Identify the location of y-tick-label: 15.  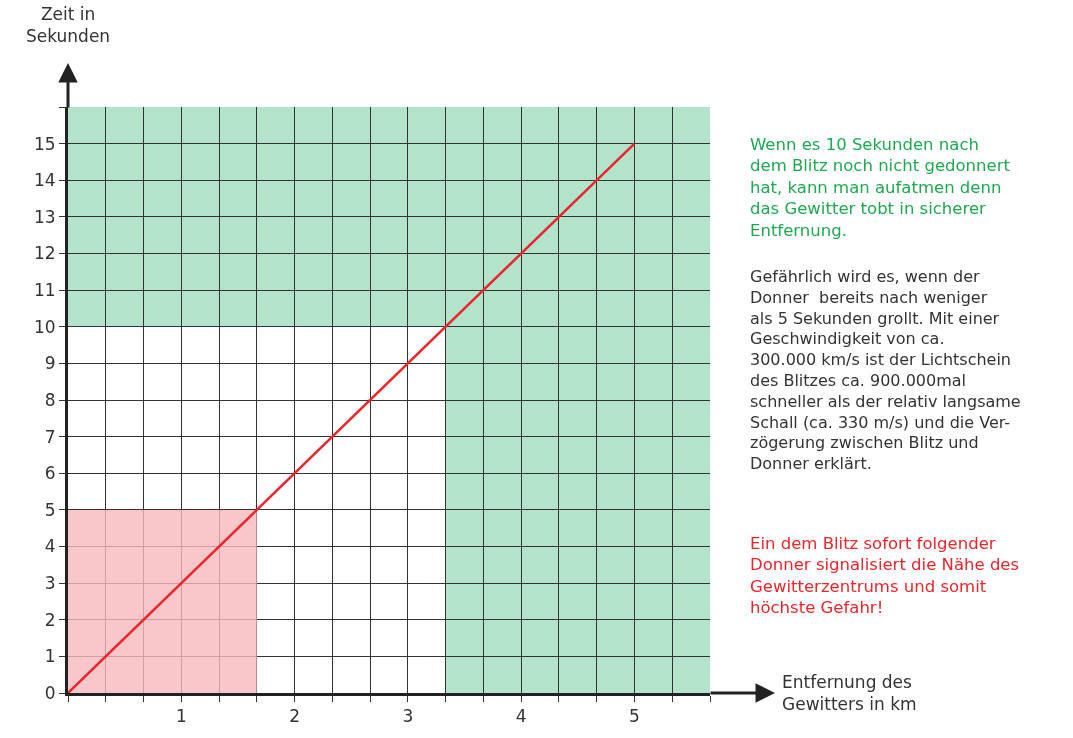
(44, 143).